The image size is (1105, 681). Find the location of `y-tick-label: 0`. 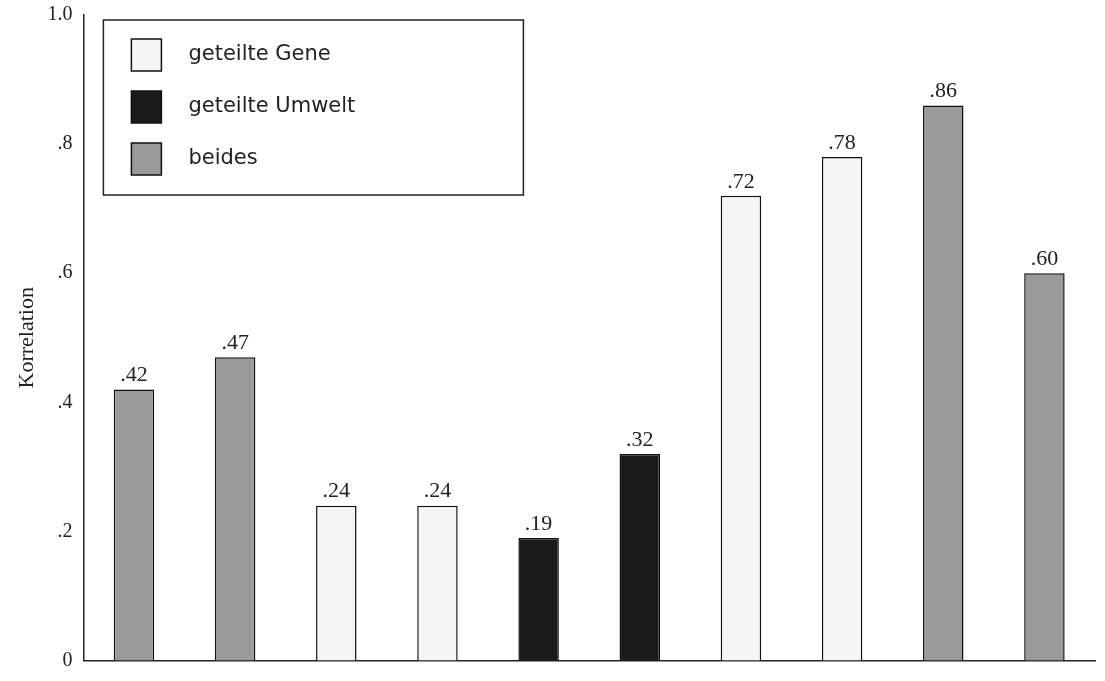

y-tick-label: 0 is located at coordinates (67, 658).